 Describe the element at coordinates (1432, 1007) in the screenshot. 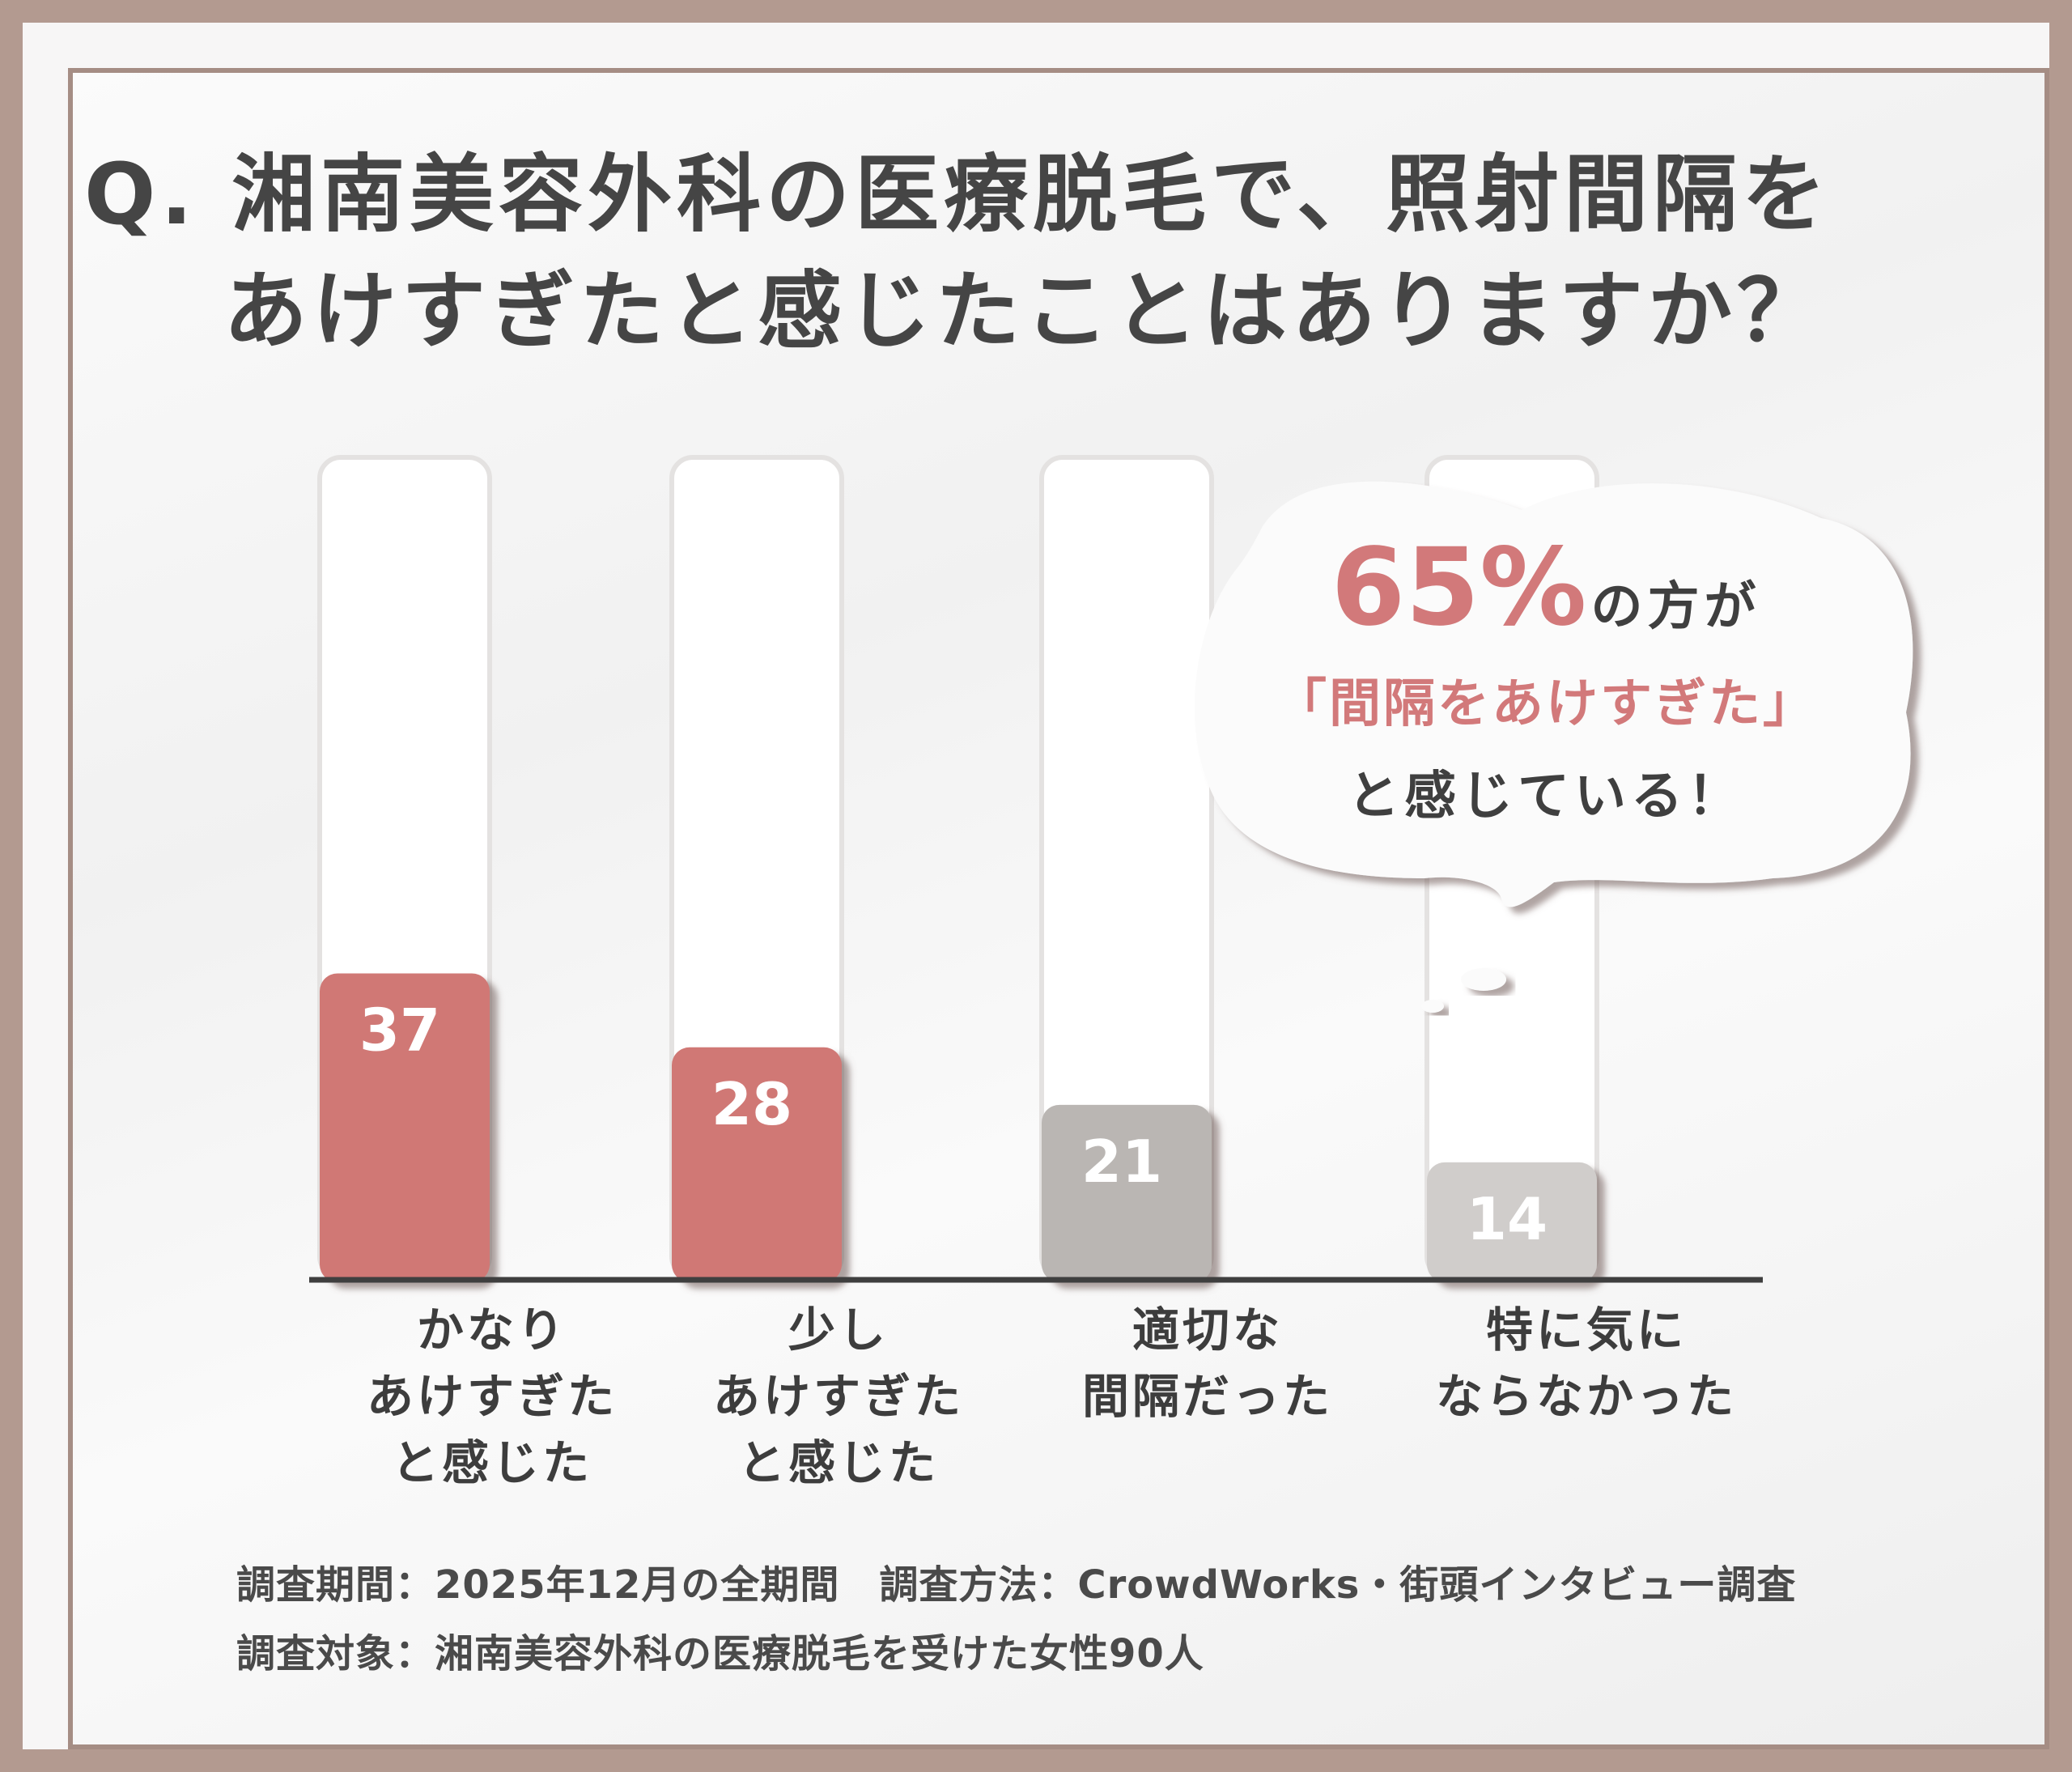

I see `bubble-dot-small` at that location.